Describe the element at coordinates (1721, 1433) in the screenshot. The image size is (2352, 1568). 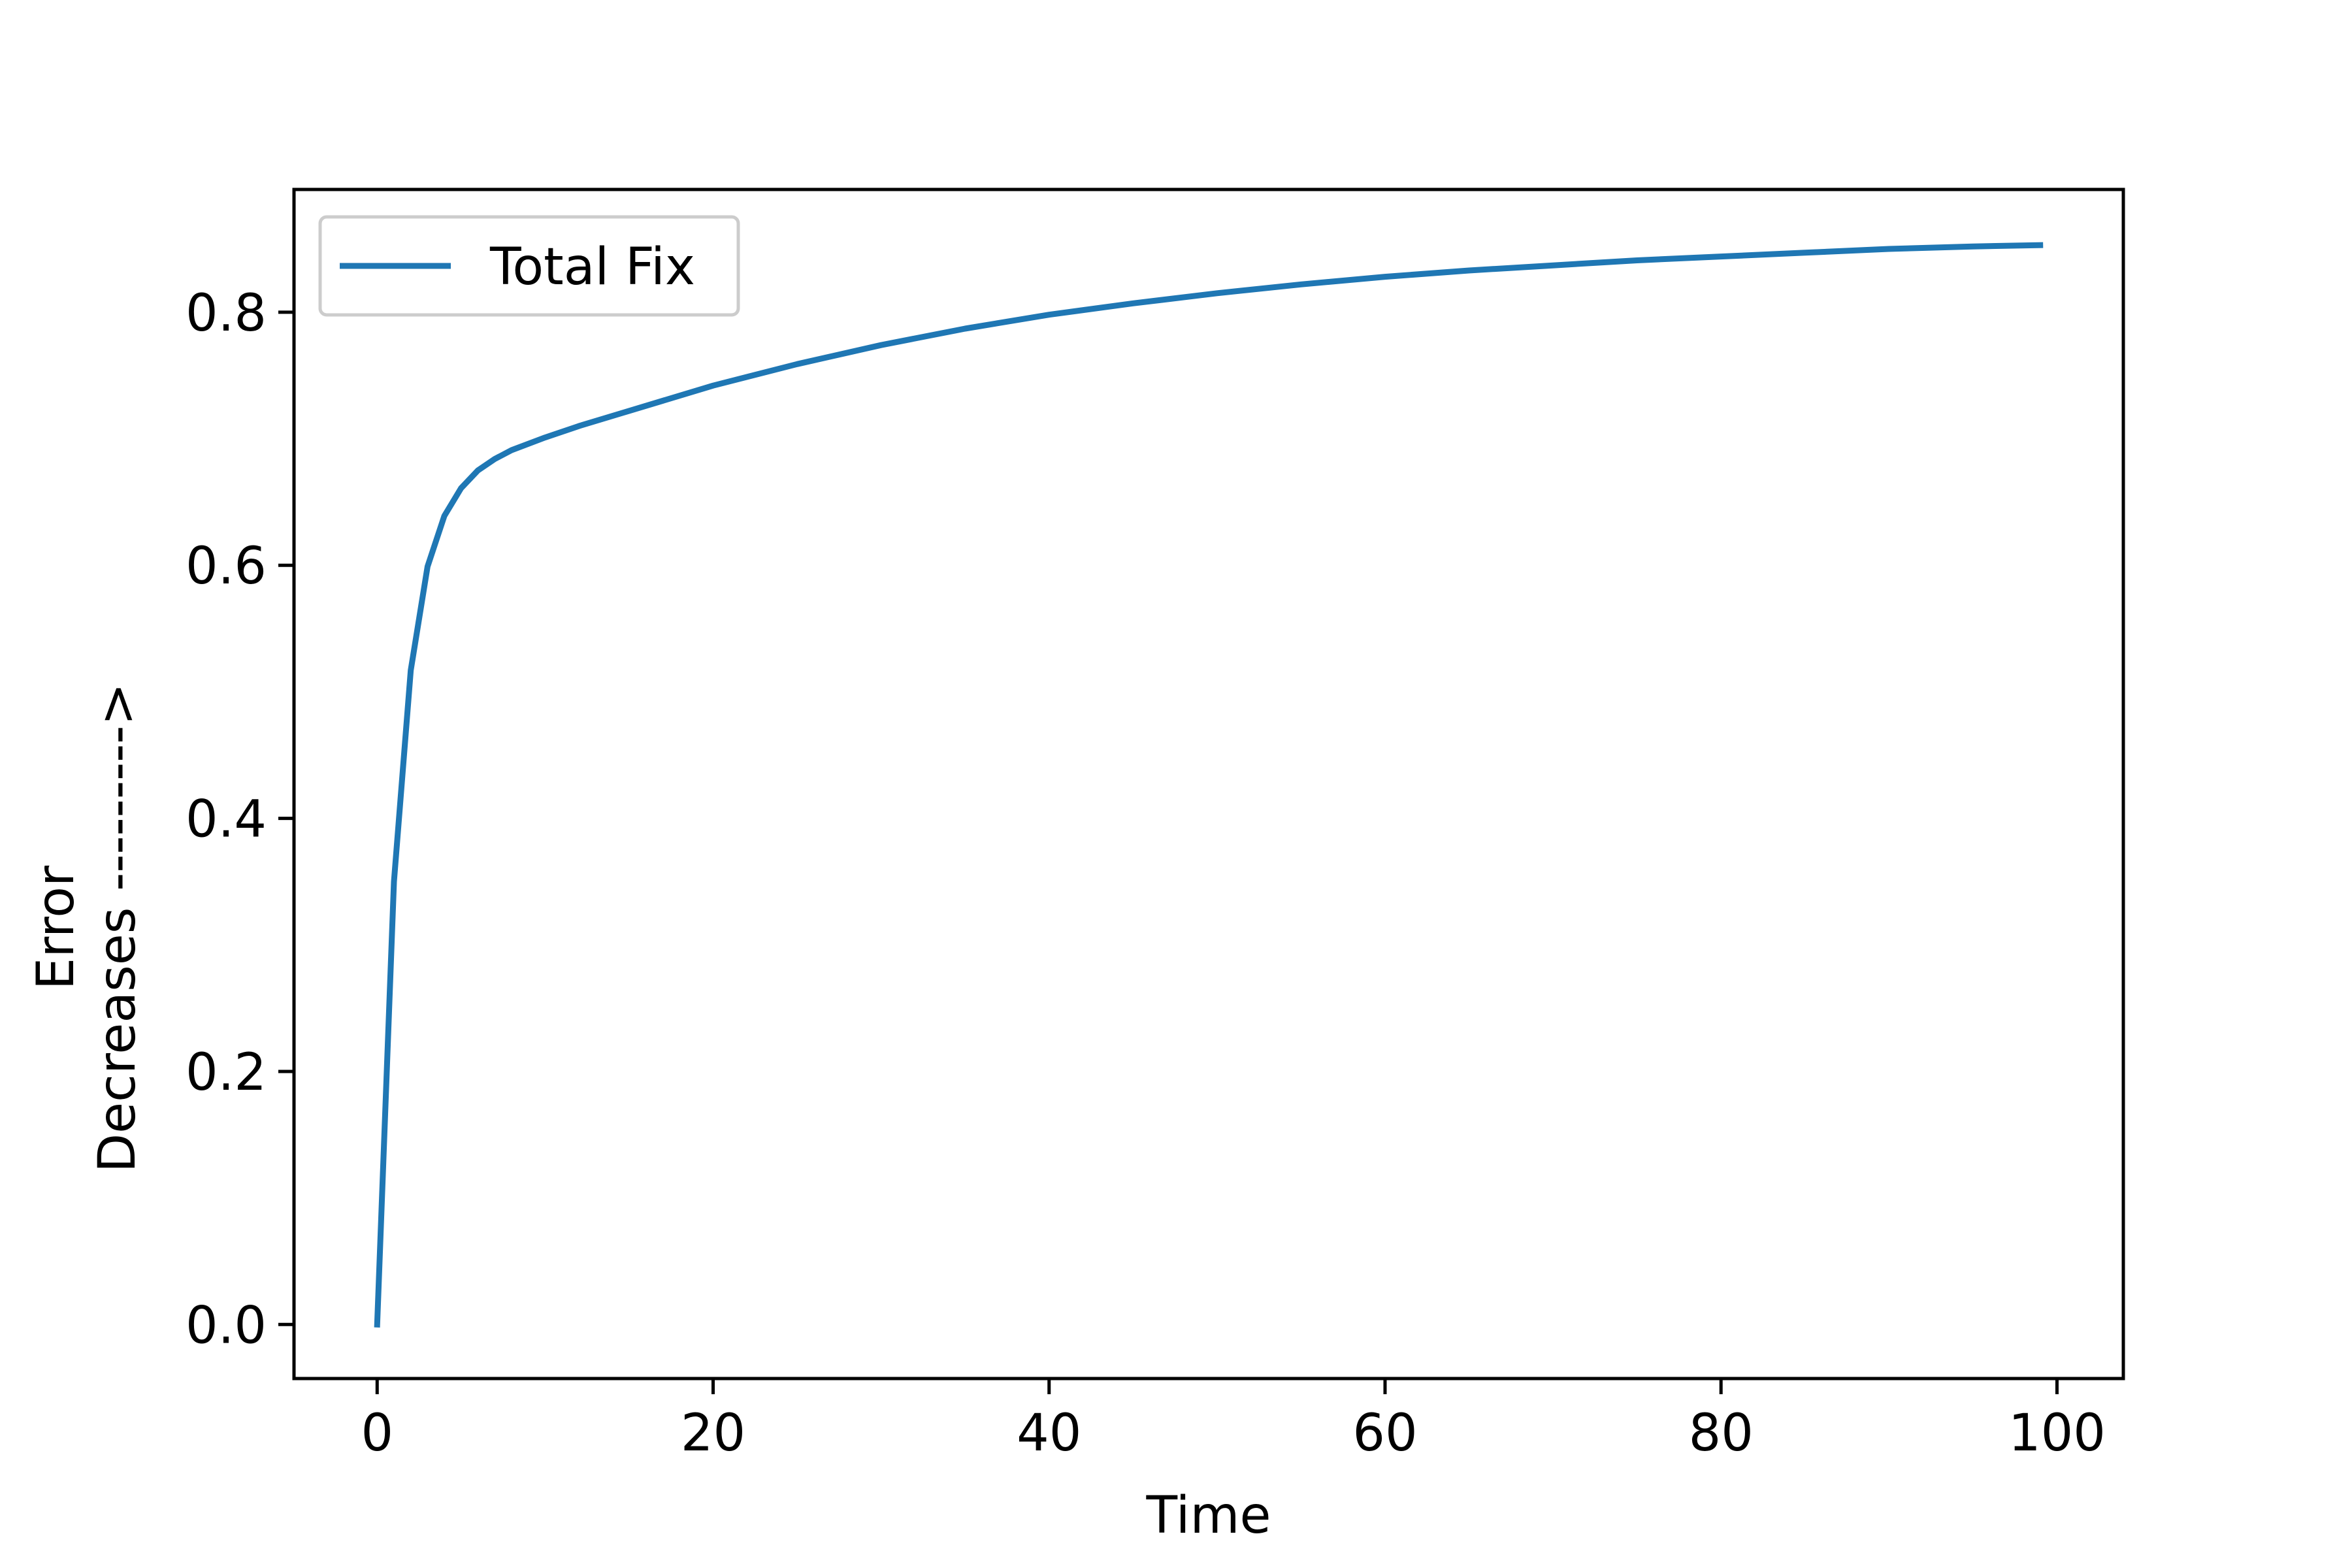
I see `x-tick-label: 80` at that location.